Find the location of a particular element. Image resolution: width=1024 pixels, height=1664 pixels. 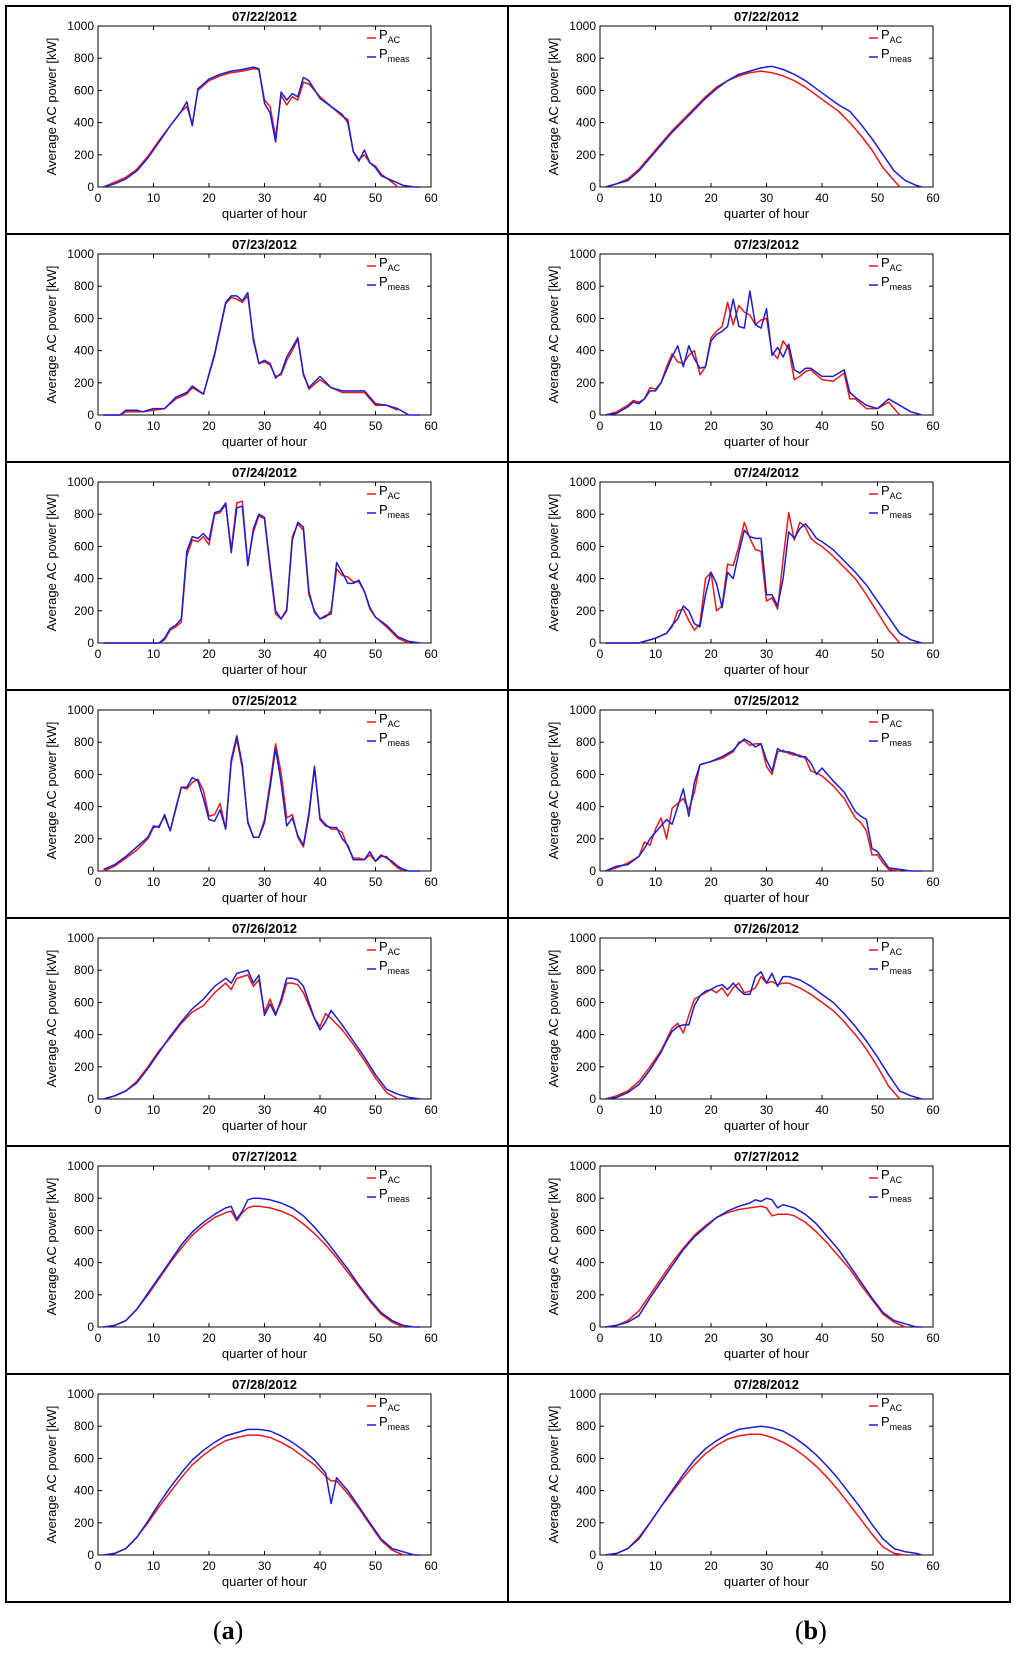

chart-title: 07/22/2012 is located at coordinates (264, 16).